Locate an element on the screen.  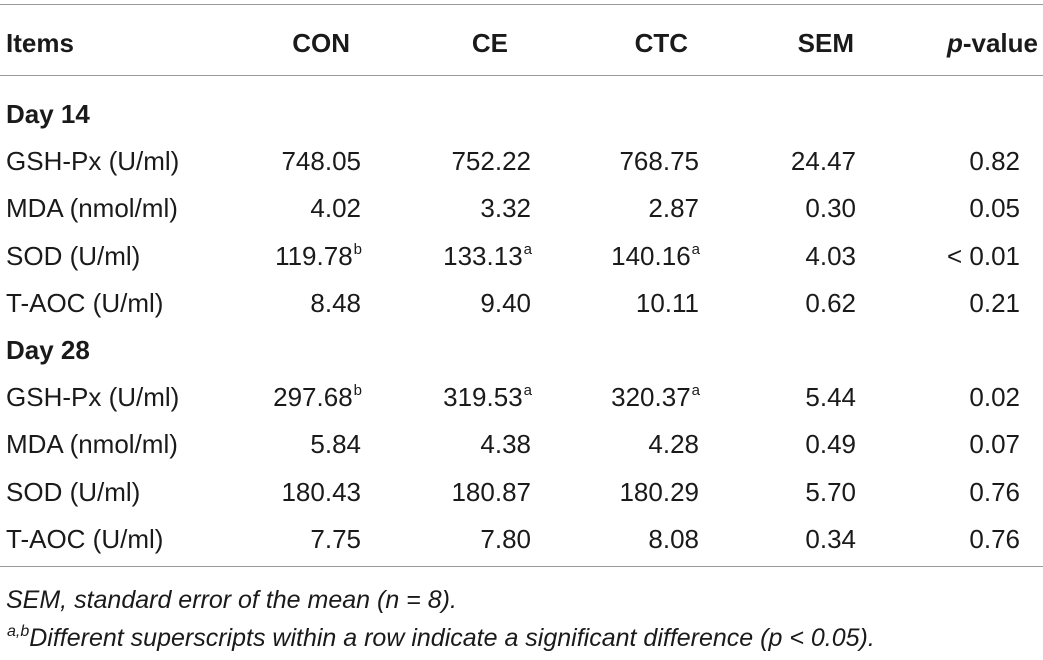
cell-ce: 9.40 is located at coordinates (470, 303).